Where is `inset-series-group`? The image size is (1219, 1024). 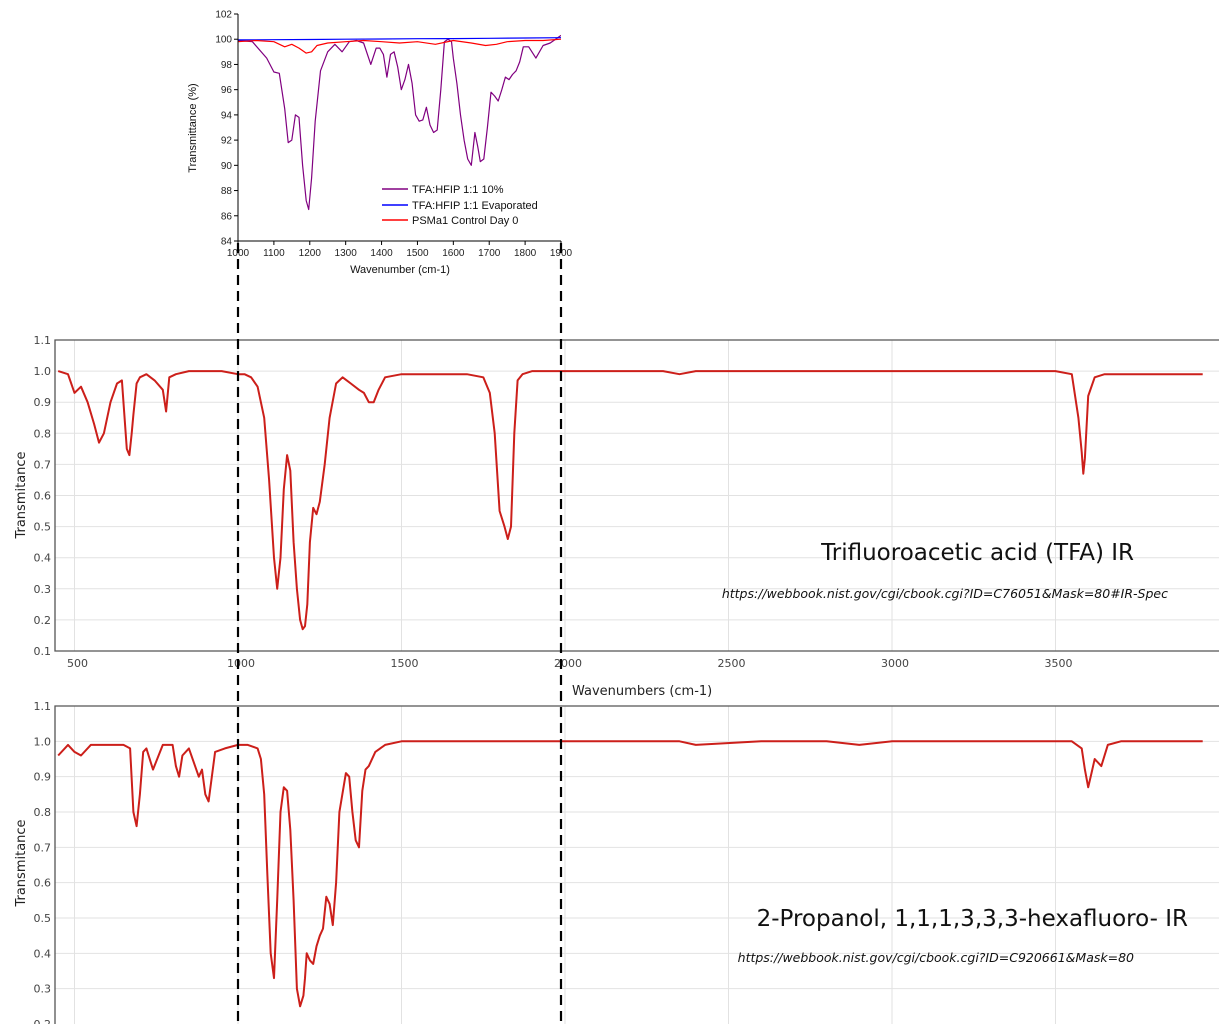 inset-series-group is located at coordinates (399, 122).